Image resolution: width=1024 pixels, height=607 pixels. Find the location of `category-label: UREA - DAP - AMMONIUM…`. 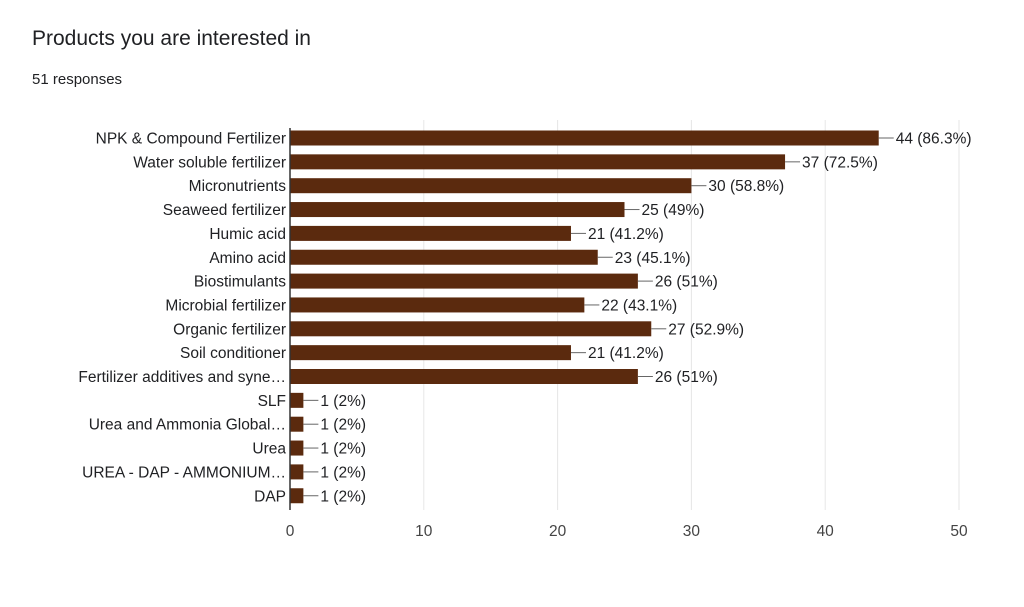

category-label: UREA - DAP - AMMONIUM… is located at coordinates (184, 472).